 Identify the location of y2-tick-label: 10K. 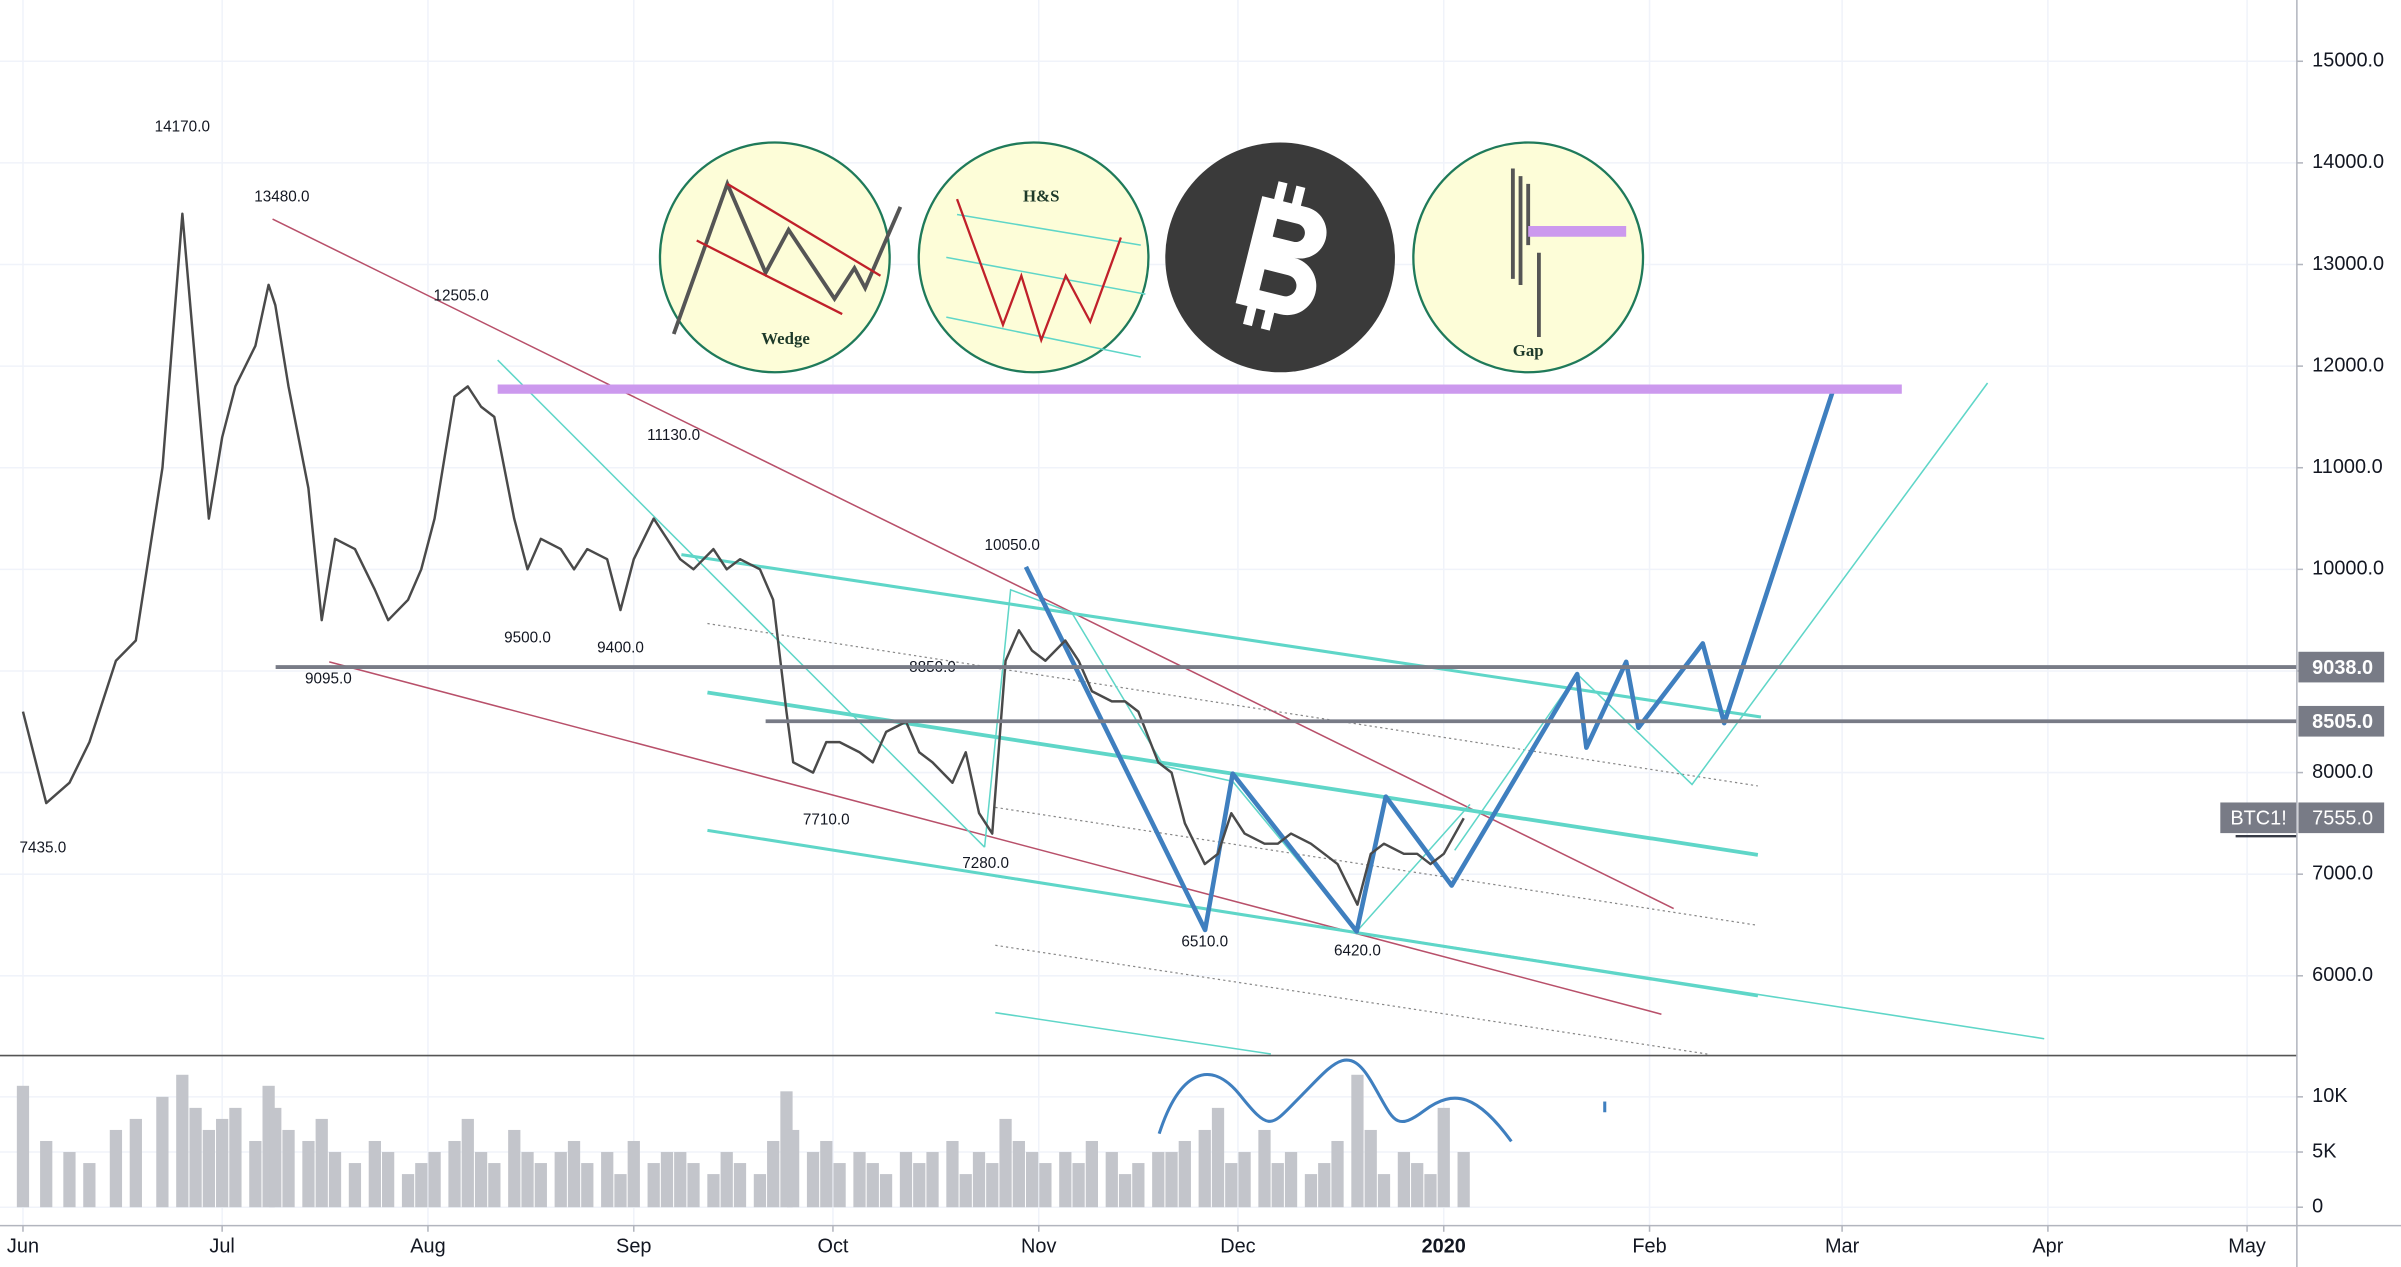
(2330, 1096).